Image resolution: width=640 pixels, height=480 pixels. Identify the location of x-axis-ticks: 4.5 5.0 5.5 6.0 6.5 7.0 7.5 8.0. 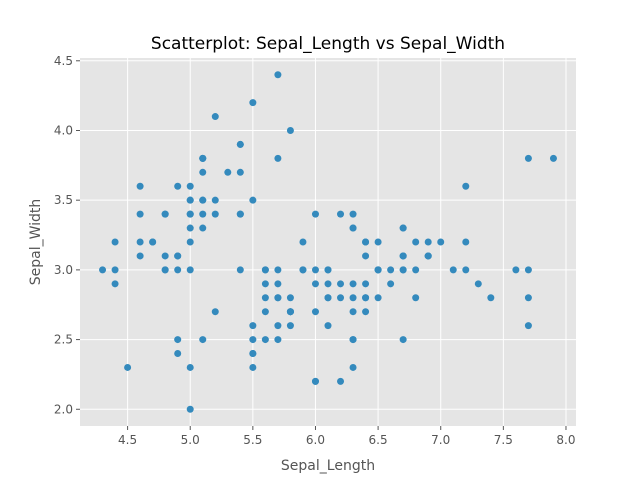
(347, 436).